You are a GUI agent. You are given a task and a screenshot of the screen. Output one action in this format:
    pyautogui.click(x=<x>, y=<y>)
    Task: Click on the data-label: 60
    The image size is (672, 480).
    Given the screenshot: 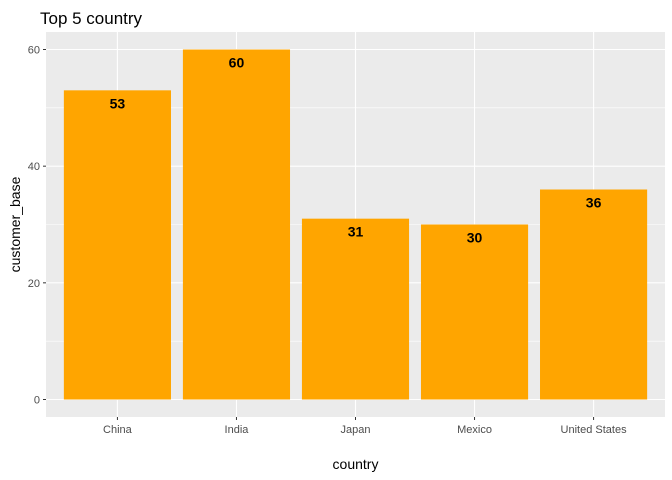 What is the action you would take?
    pyautogui.click(x=237, y=63)
    